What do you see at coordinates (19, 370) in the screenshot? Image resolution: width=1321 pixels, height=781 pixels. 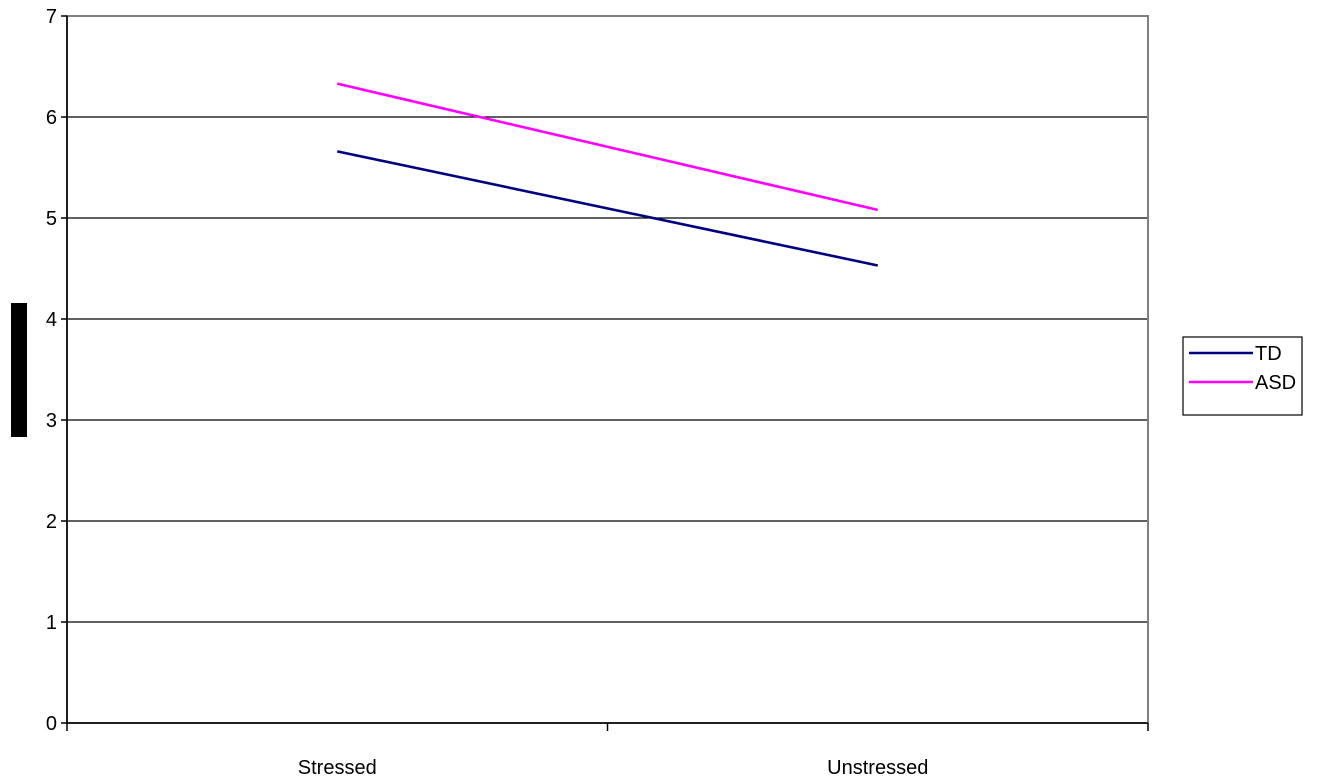 I see `redacted-y-axis-label` at bounding box center [19, 370].